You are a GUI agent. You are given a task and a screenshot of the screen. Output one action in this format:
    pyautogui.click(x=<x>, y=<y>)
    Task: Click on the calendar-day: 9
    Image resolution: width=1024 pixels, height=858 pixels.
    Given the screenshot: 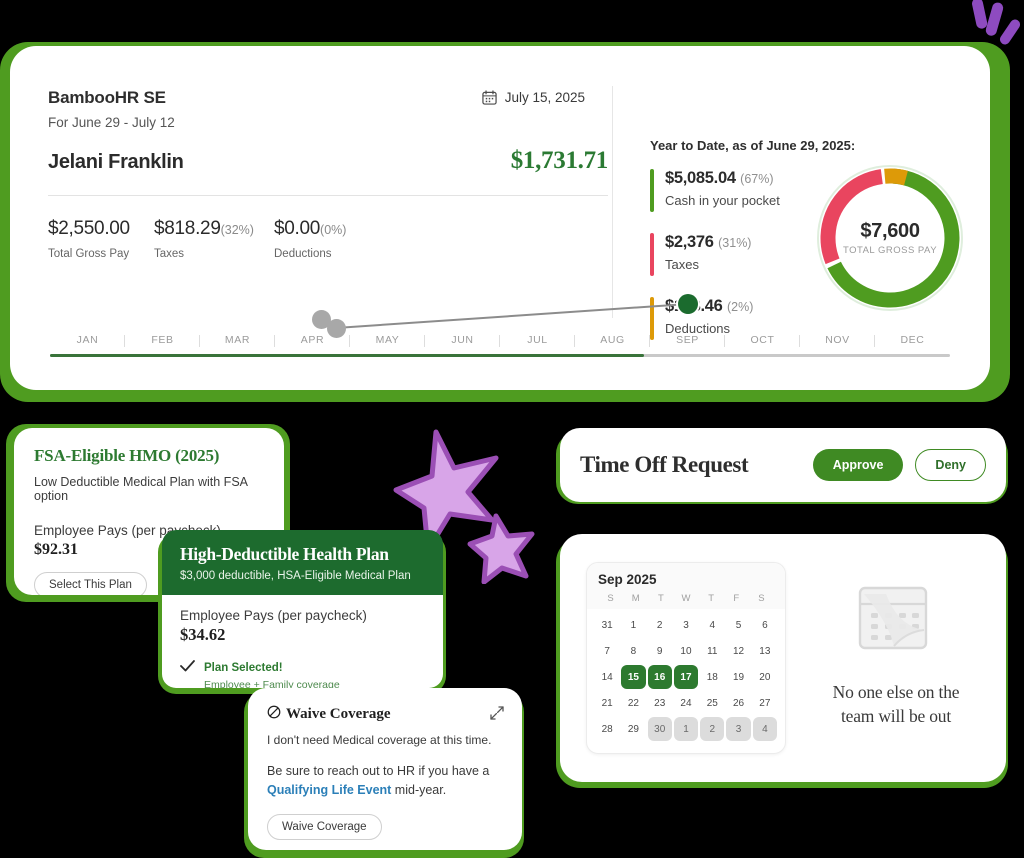 What is the action you would take?
    pyautogui.click(x=659, y=651)
    